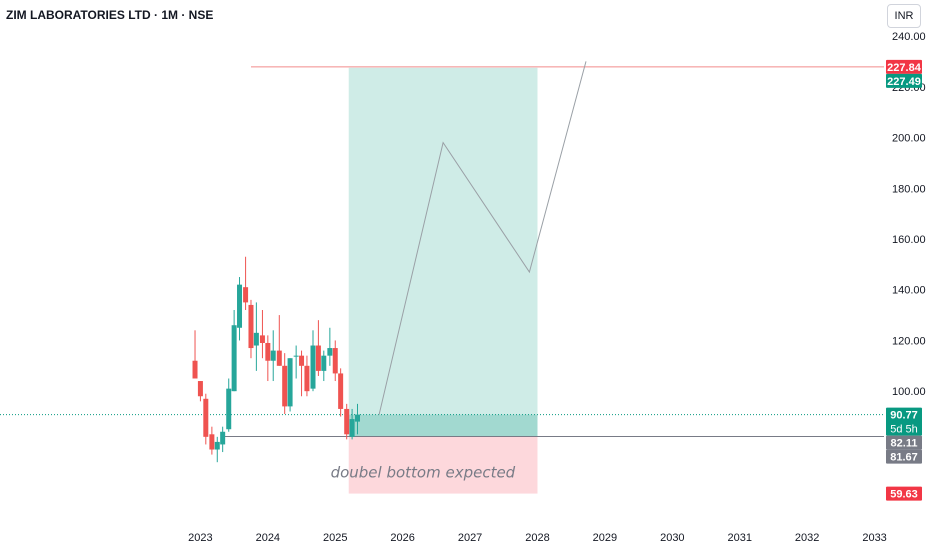 The image size is (932, 550). Describe the element at coordinates (268, 538) in the screenshot. I see `time-tick-label: 2024` at that location.